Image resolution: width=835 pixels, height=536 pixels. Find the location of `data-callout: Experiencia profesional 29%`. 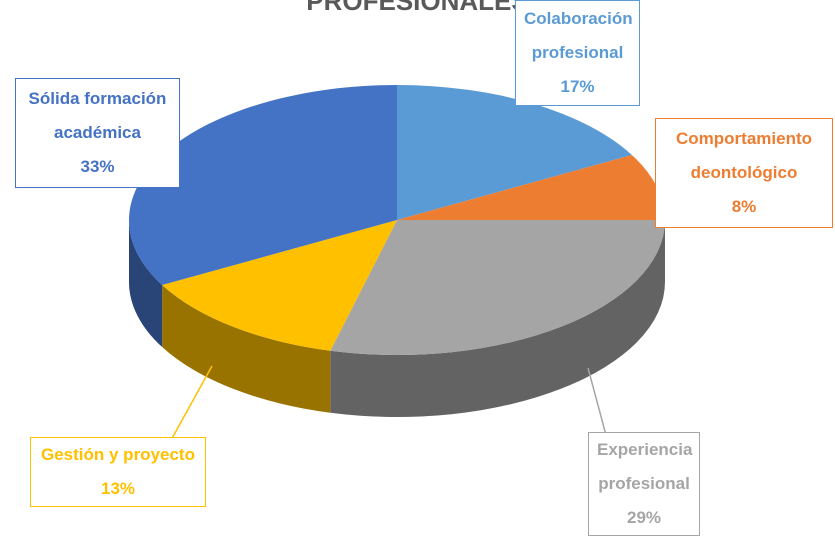

data-callout: Experiencia profesional 29% is located at coordinates (644, 484).